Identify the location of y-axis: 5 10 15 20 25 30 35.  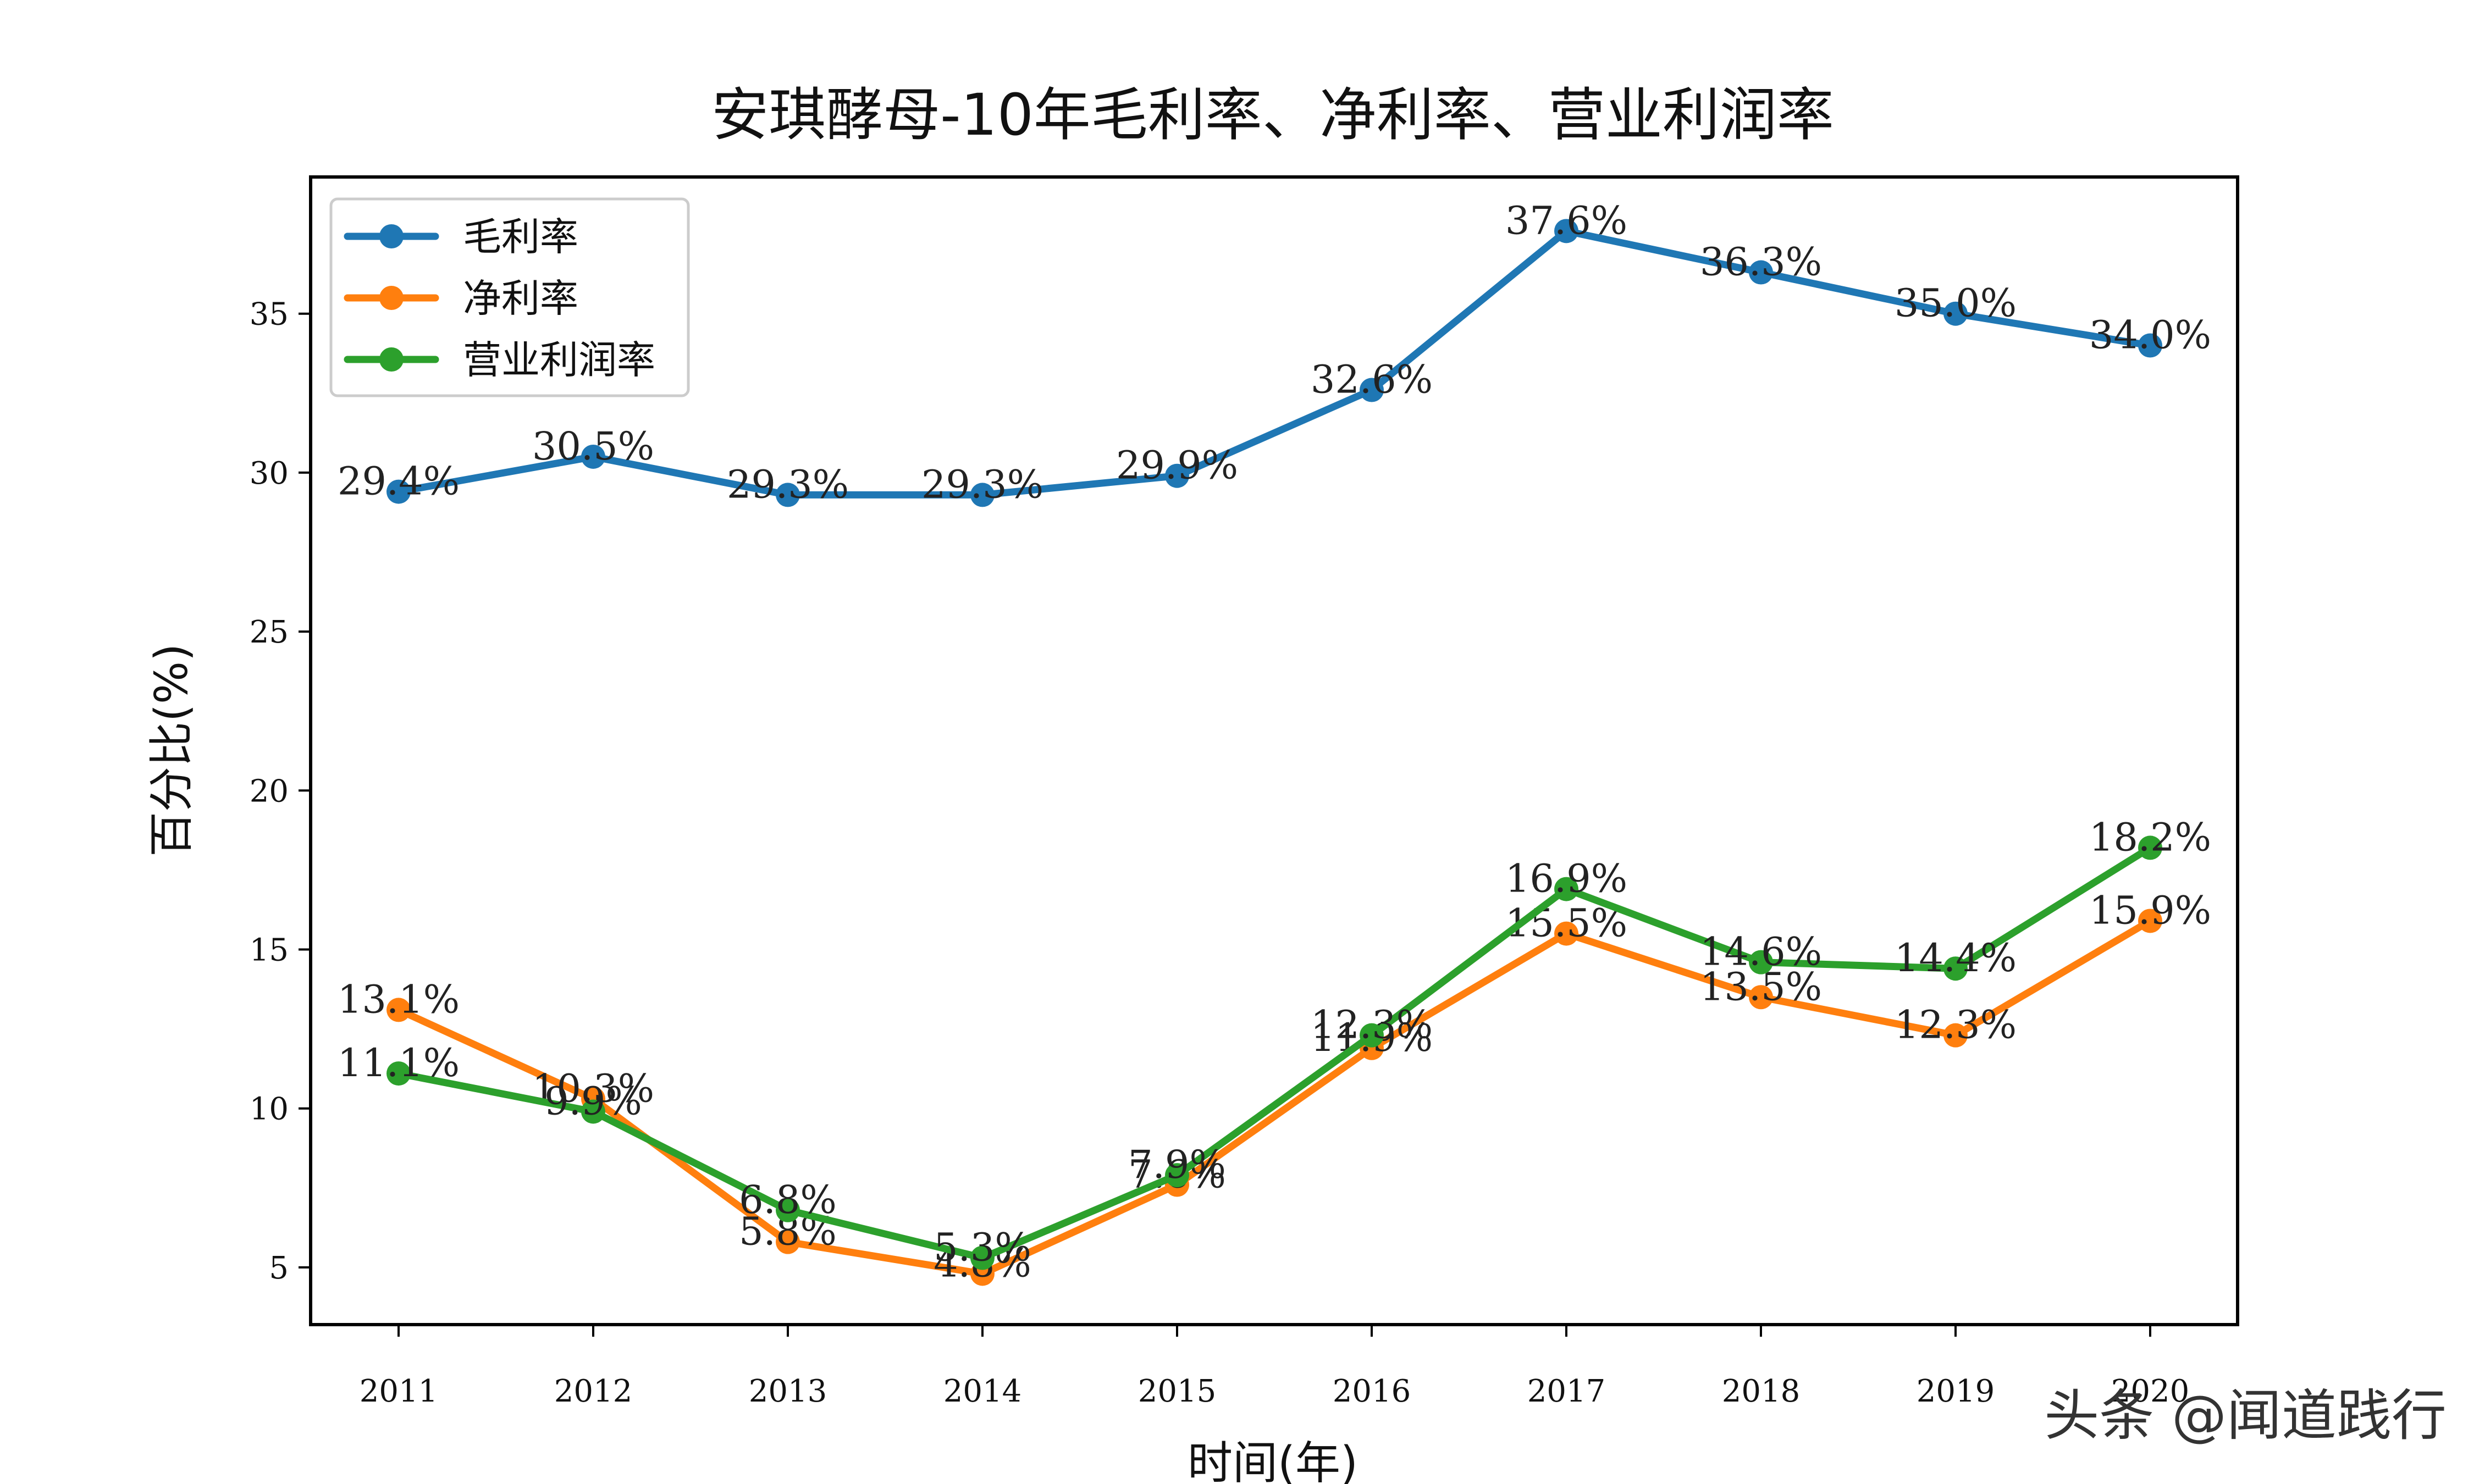
(281, 791).